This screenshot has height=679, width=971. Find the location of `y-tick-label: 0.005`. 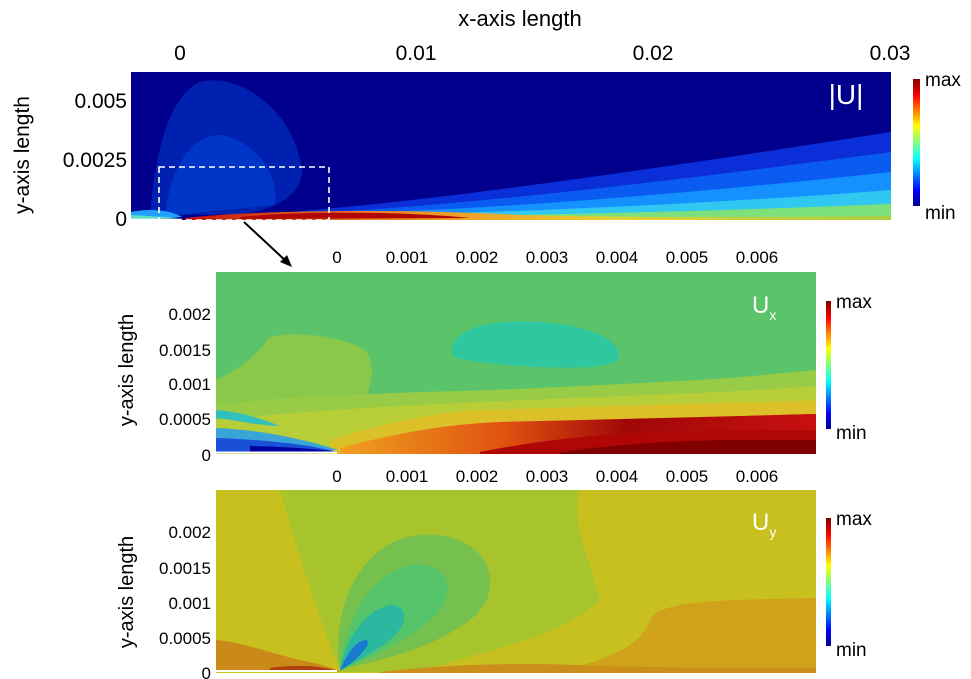

y-tick-label: 0.005 is located at coordinates (100, 101).